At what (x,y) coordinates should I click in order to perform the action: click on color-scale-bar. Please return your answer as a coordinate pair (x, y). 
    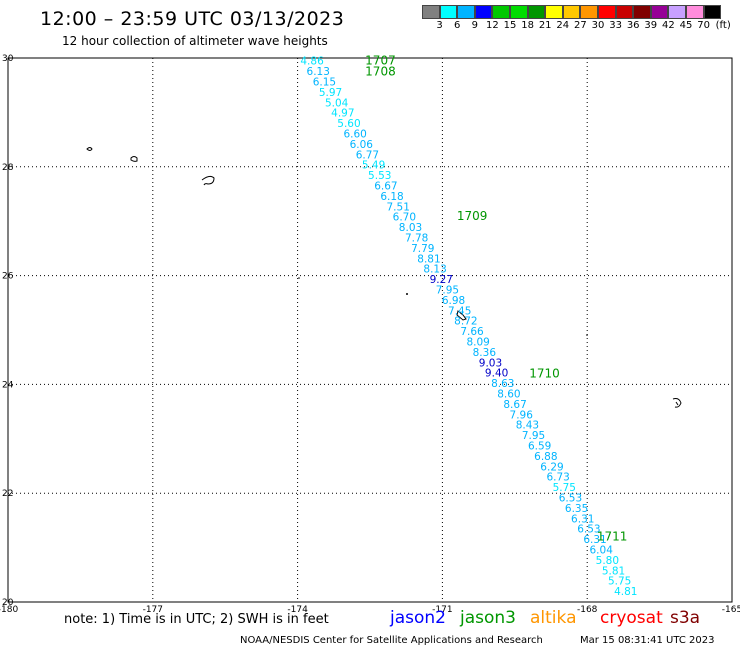
    Looking at the image, I should click on (572, 12).